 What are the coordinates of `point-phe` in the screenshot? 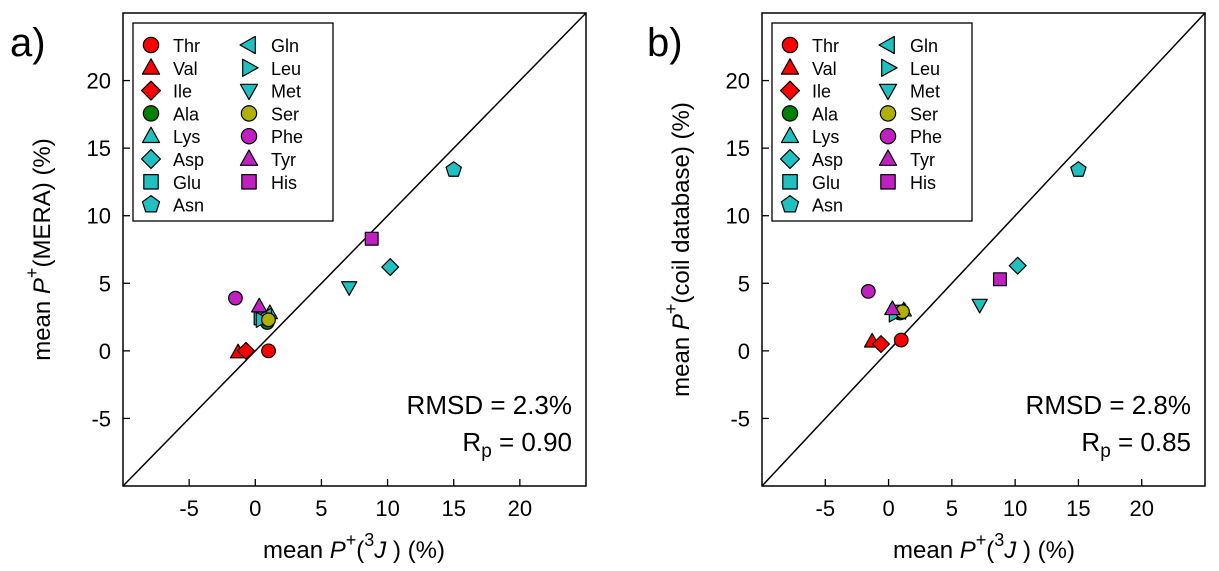 It's located at (235, 298).